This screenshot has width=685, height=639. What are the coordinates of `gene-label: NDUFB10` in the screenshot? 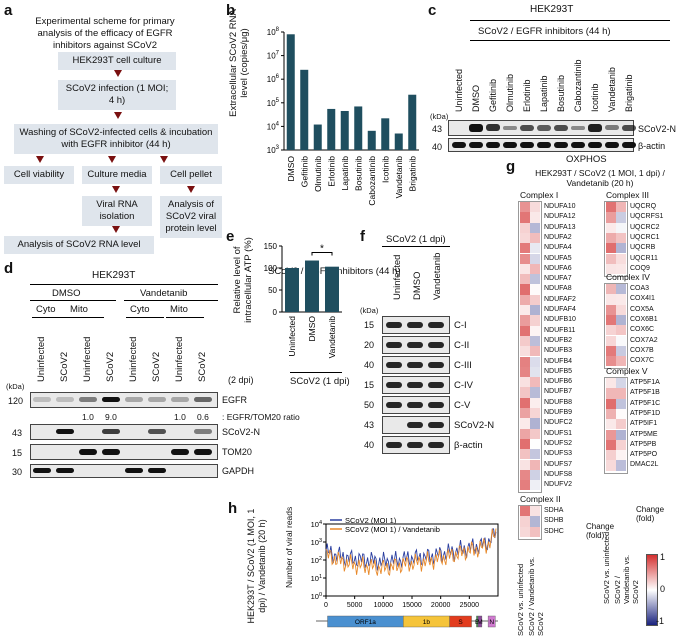 It's located at (560, 320).